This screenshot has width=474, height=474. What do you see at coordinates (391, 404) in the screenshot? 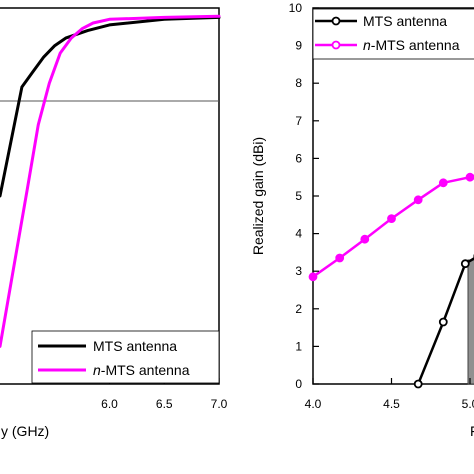
I see `right-x-tick-label: 4.5` at bounding box center [391, 404].